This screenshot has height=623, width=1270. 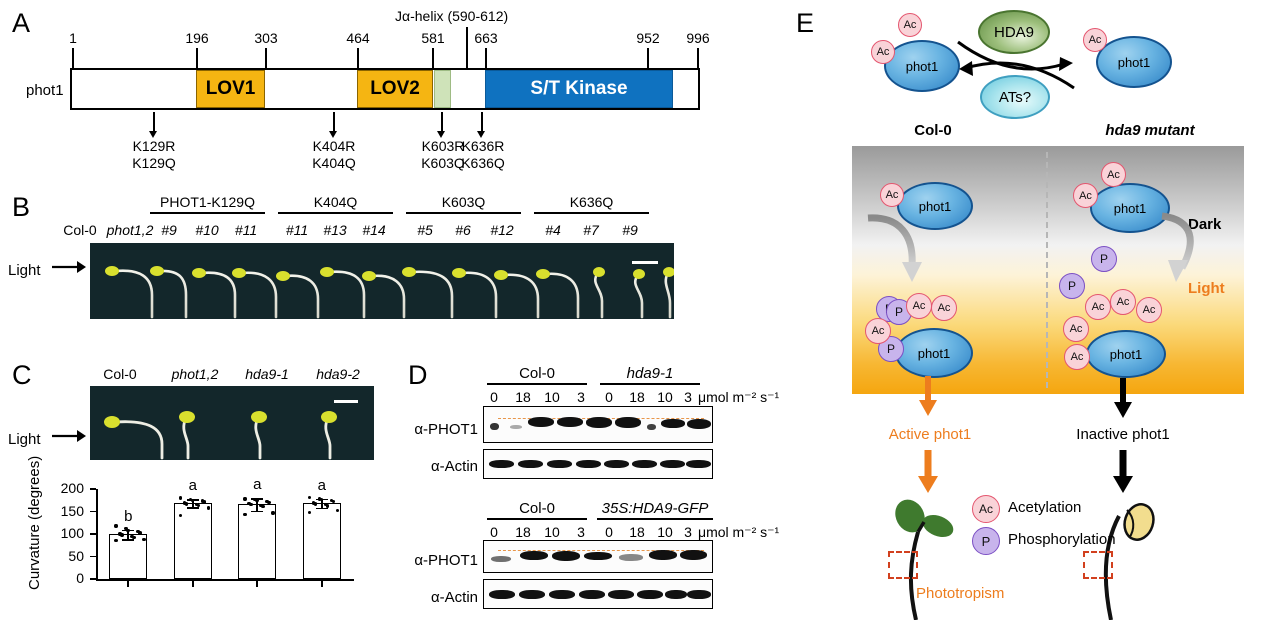 What do you see at coordinates (894, 248) in the screenshot?
I see `col0-dark-to-light-arrow-icon` at bounding box center [894, 248].